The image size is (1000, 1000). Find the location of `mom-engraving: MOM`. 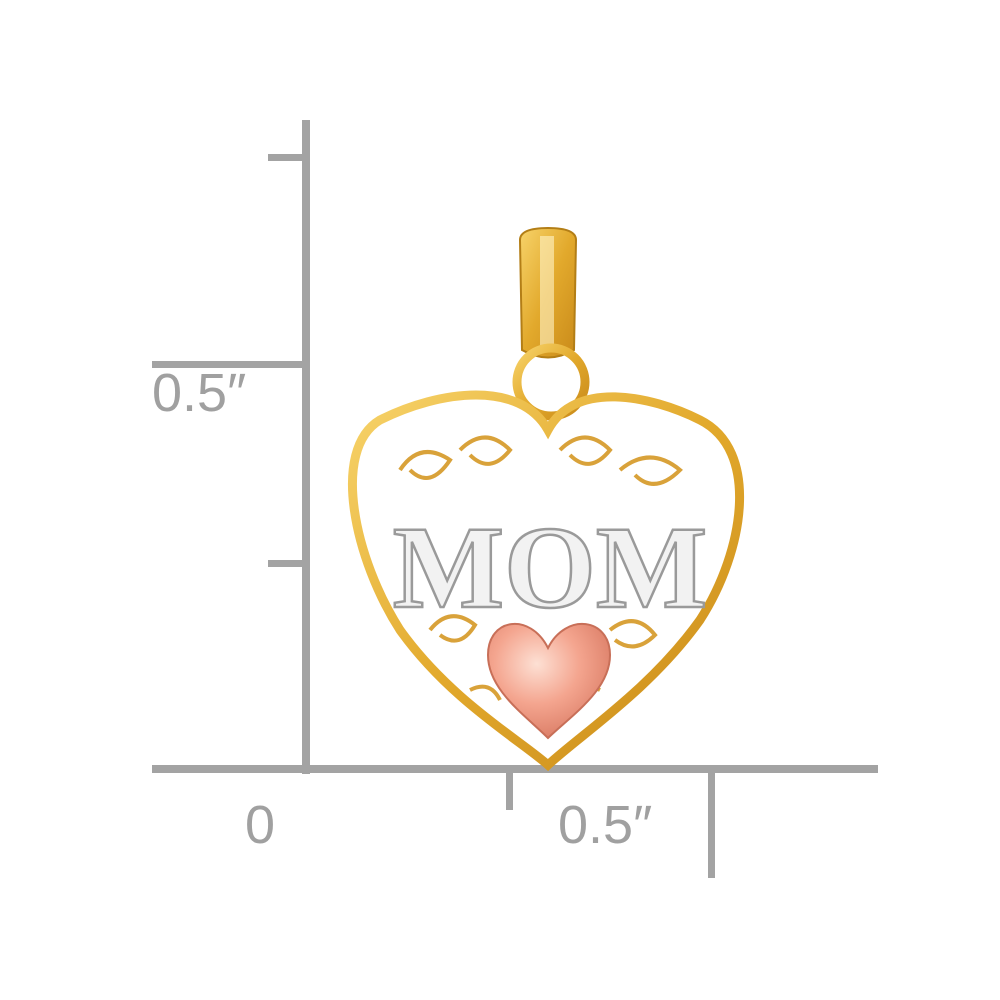

mom-engraving: MOM is located at coordinates (550, 567).